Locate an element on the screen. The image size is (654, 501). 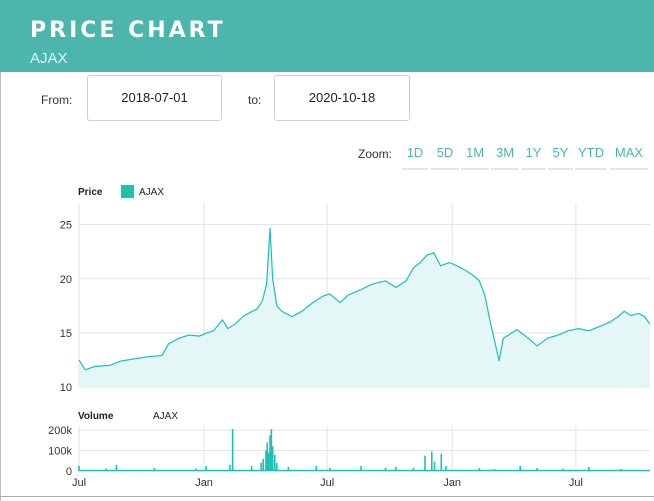
zoom-3m-button: 3M is located at coordinates (505, 155).